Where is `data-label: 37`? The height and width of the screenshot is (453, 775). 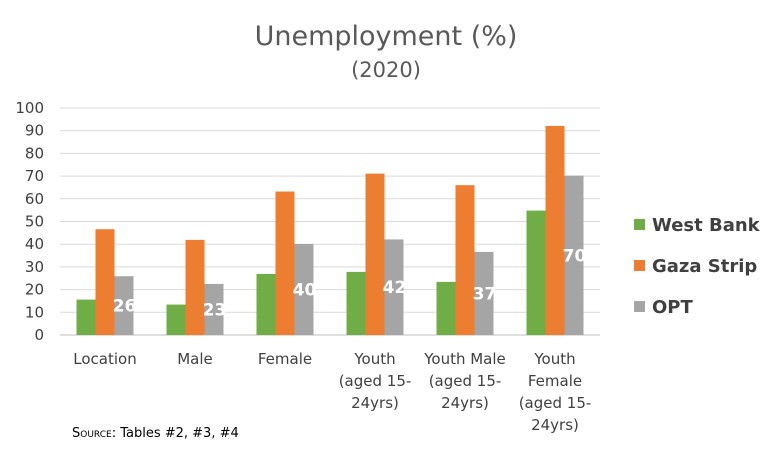 data-label: 37 is located at coordinates (485, 294).